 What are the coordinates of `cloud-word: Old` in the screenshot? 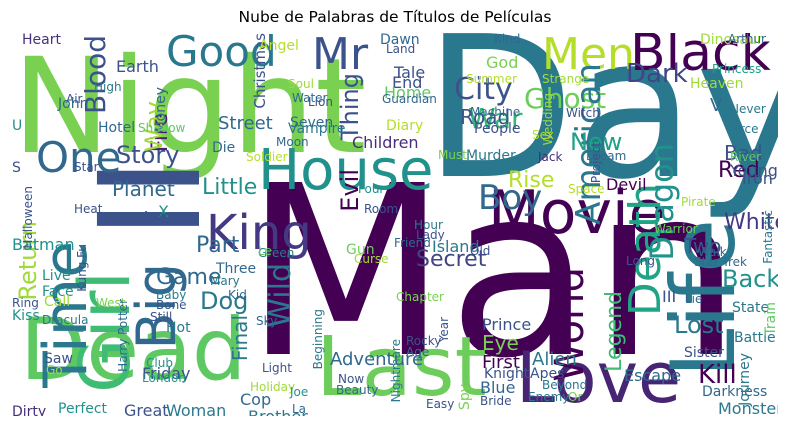 It's located at (480, 251).